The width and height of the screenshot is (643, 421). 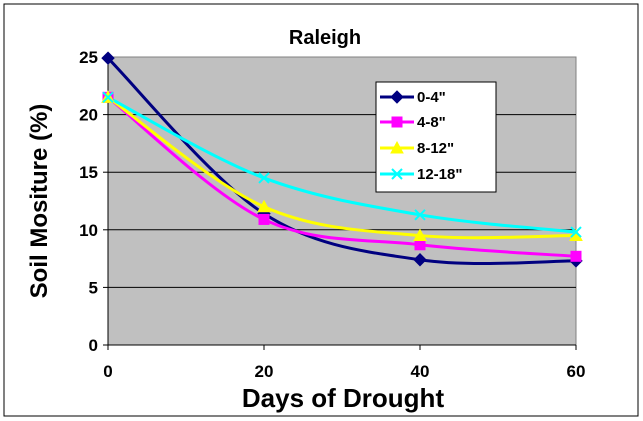 What do you see at coordinates (88, 57) in the screenshot?
I see `y-tick-label: 25` at bounding box center [88, 57].